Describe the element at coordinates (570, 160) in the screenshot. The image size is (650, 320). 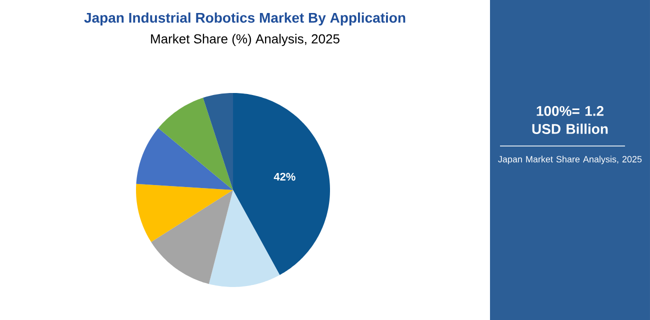
I see `text: Japan Market Share Analysis, 2025` at that location.